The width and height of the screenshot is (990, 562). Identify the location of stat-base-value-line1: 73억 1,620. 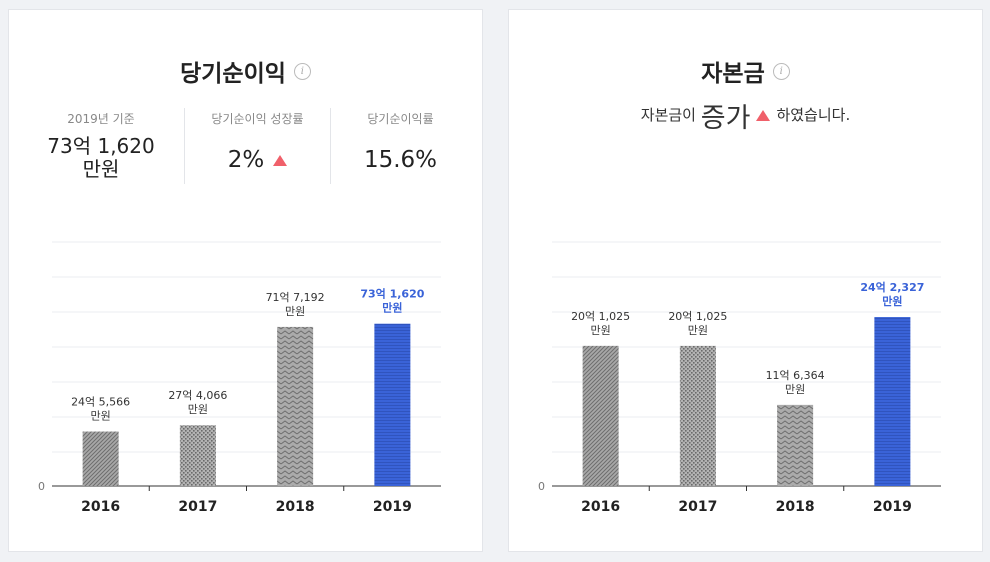
(101, 146).